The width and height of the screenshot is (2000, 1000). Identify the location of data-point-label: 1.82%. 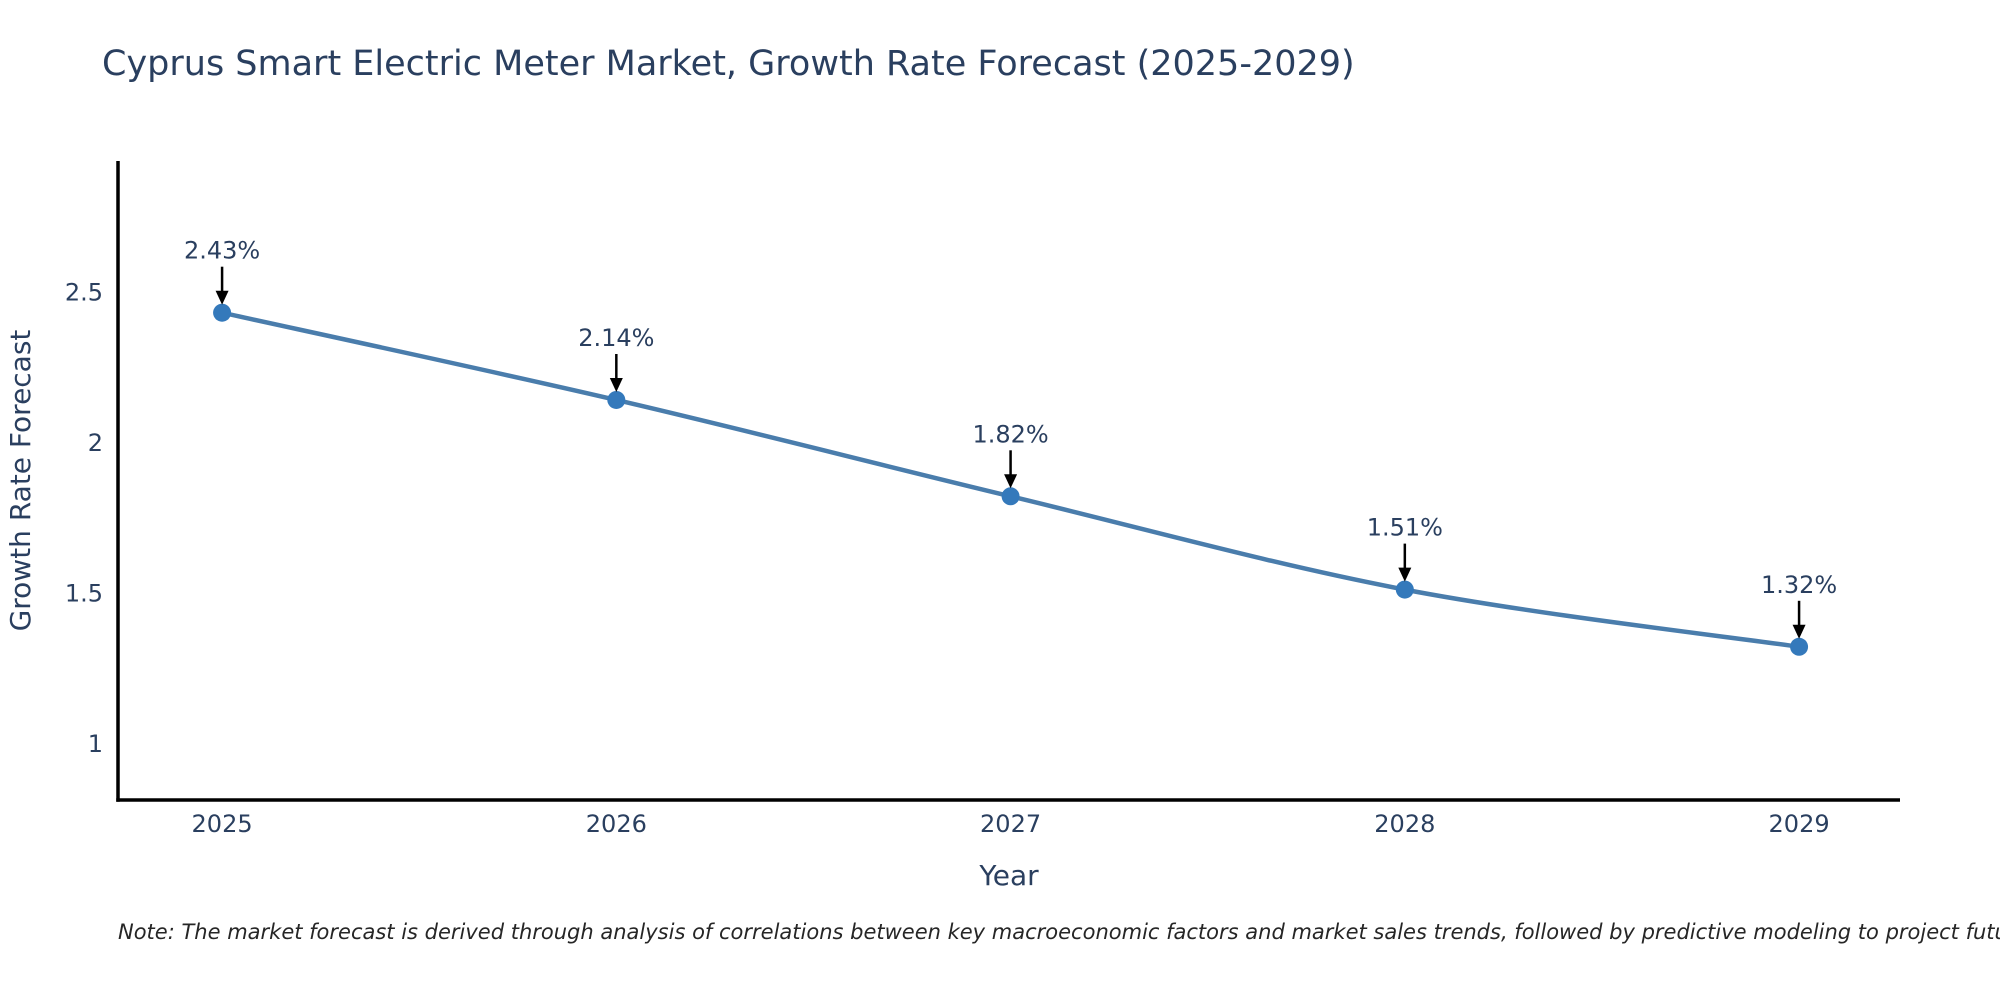
(1010, 434).